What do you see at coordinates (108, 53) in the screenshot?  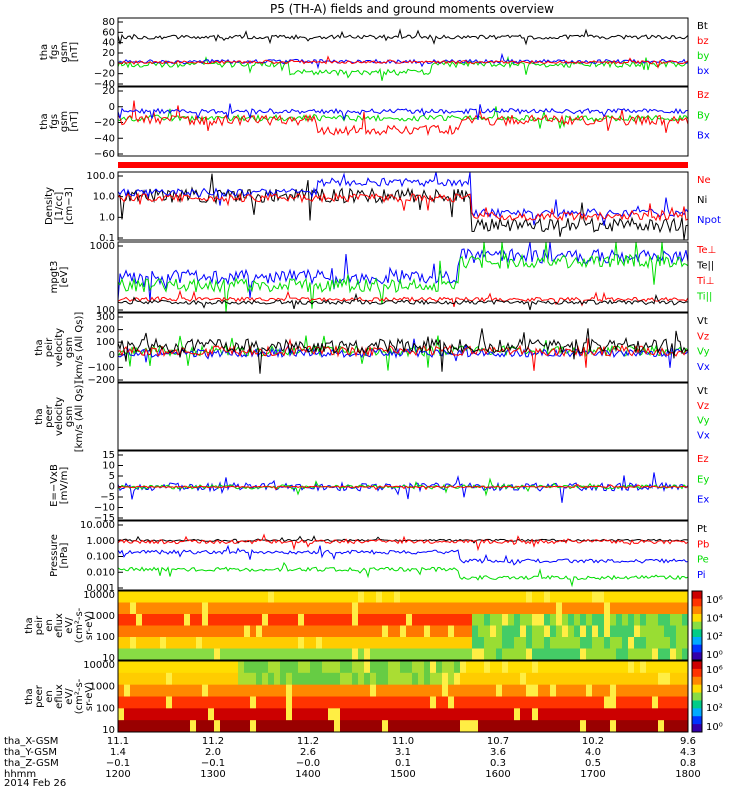 I see `y-tick-label: 20` at bounding box center [108, 53].